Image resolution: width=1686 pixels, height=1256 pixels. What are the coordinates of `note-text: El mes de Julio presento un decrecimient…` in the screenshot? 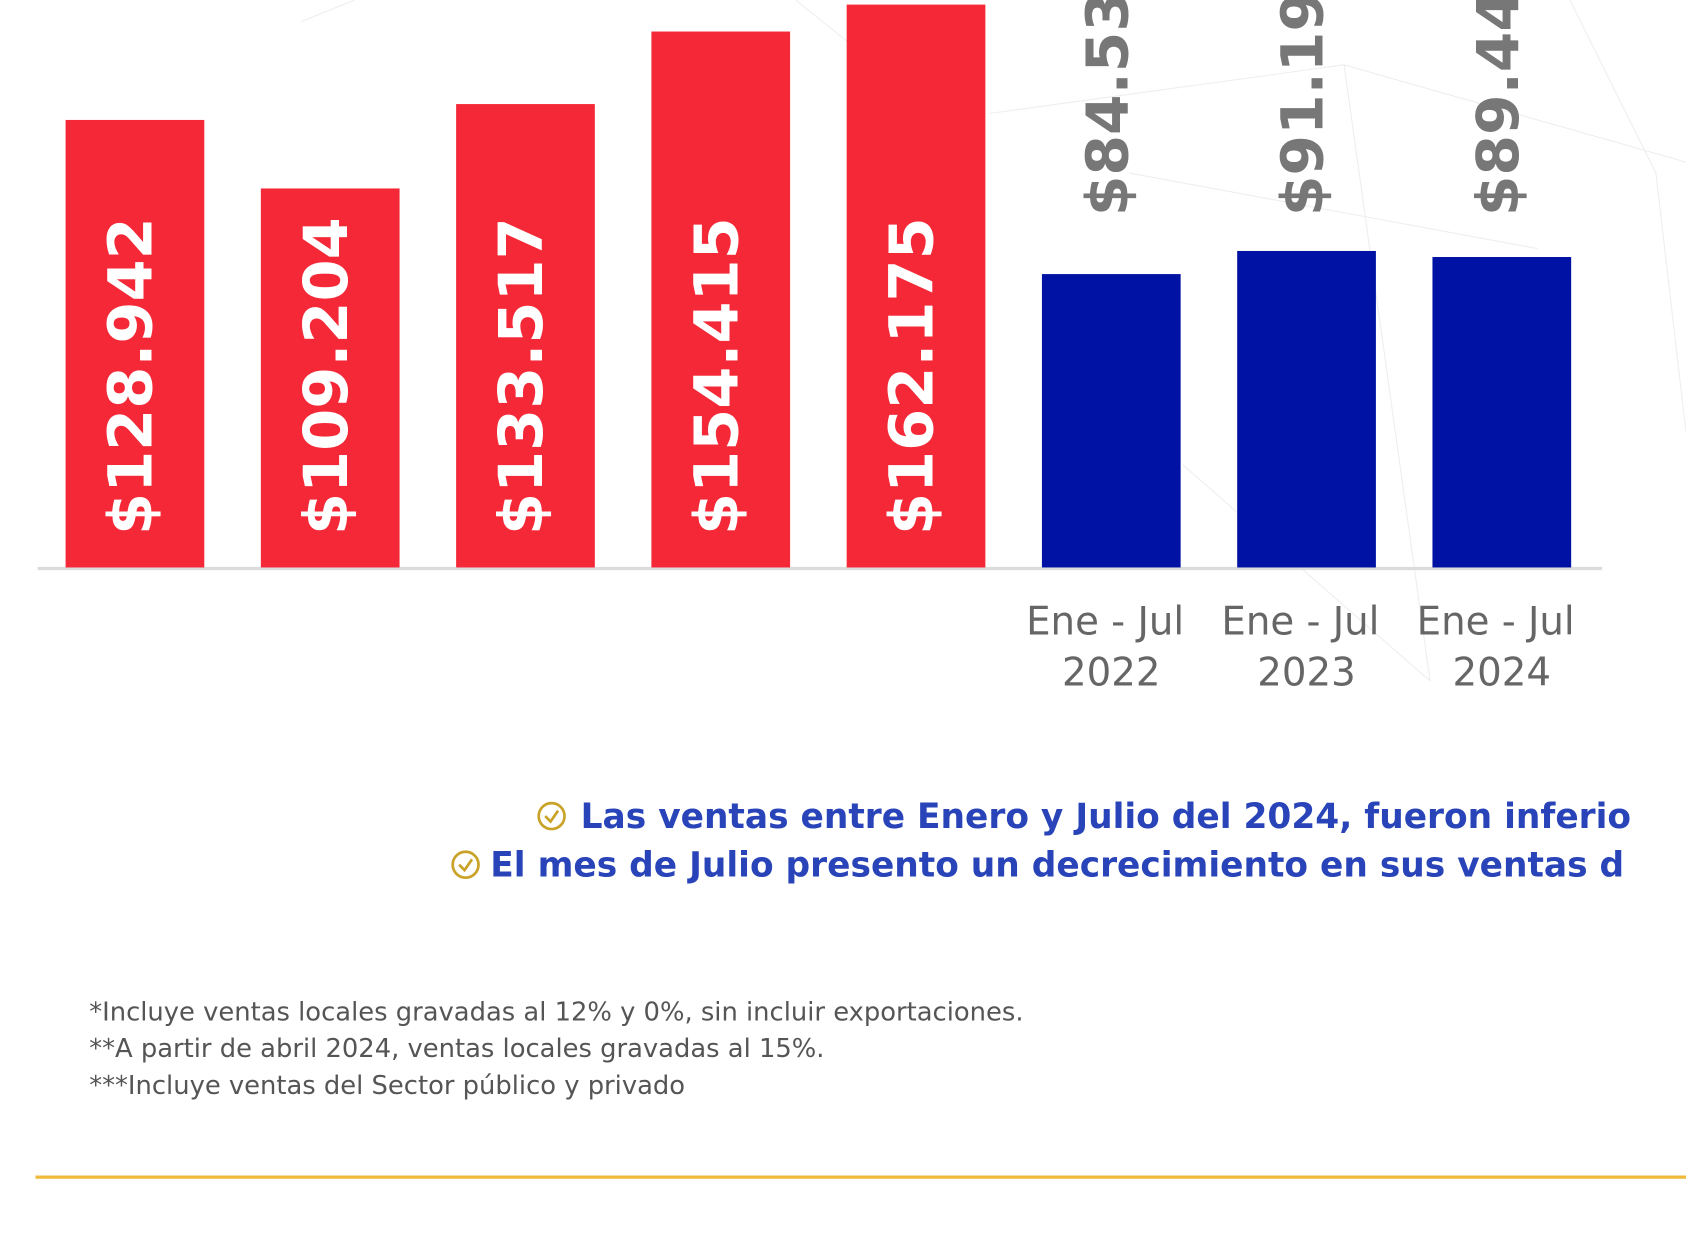 It's located at (1057, 865).